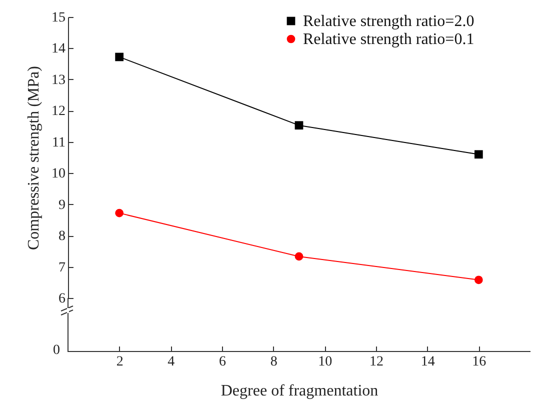 This screenshot has width=536, height=405. What do you see at coordinates (62, 268) in the screenshot?
I see `y-tick-label: 7` at bounding box center [62, 268].